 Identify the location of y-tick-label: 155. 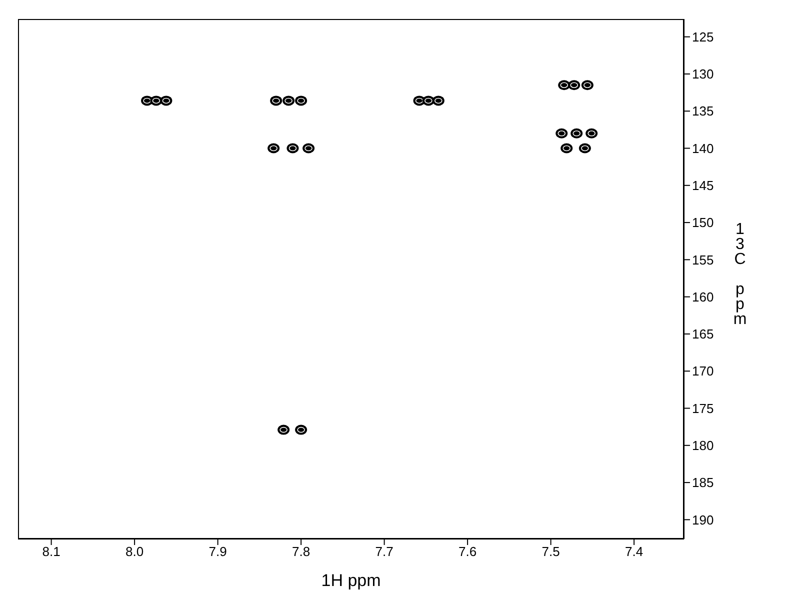
(703, 260).